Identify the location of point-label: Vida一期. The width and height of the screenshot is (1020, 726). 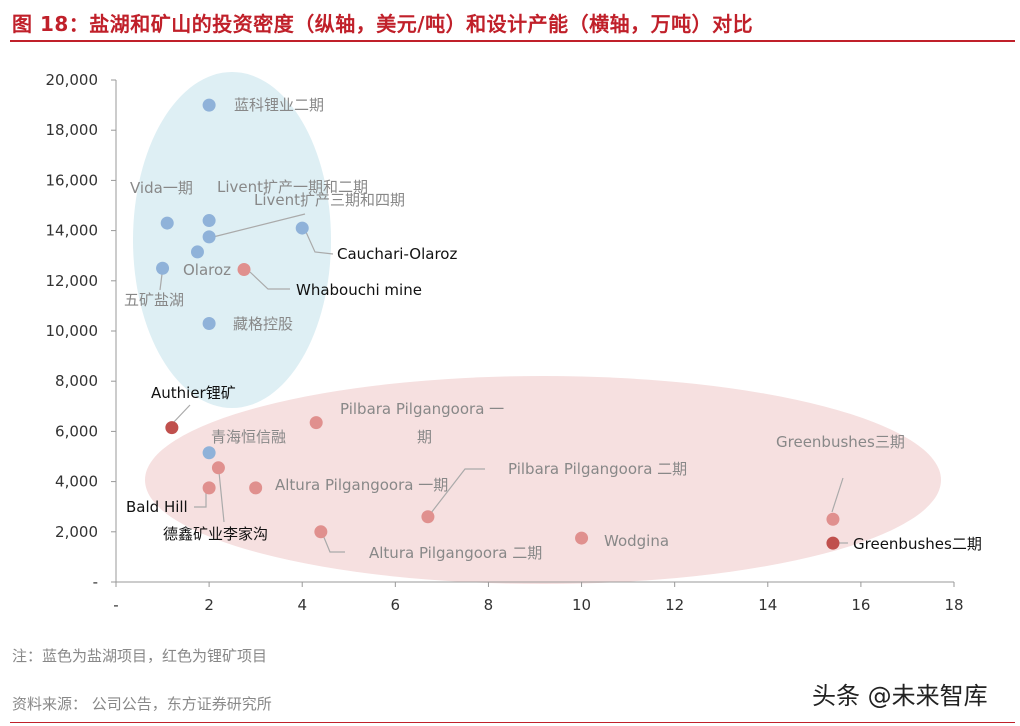
(161, 188).